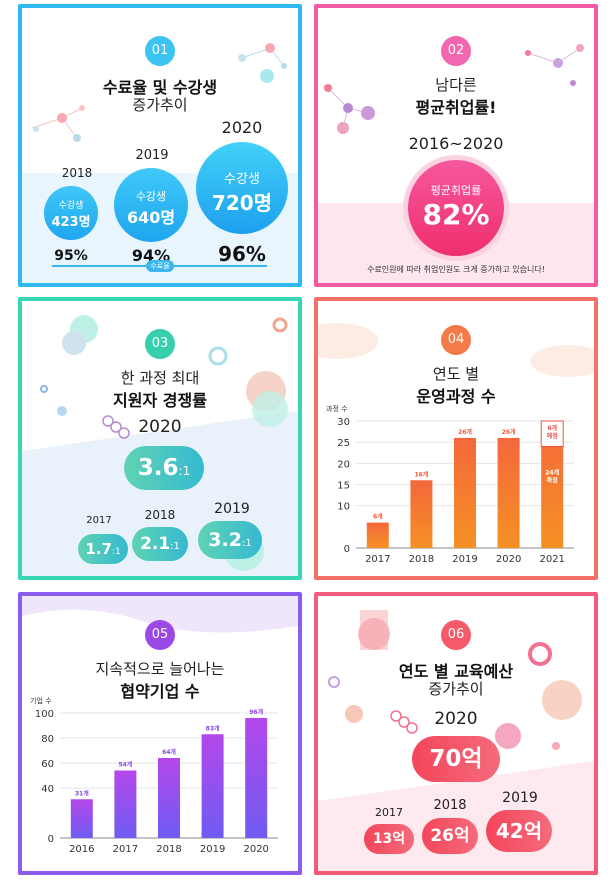  Describe the element at coordinates (456, 759) in the screenshot. I see `budget-pill-main: 70억` at that location.